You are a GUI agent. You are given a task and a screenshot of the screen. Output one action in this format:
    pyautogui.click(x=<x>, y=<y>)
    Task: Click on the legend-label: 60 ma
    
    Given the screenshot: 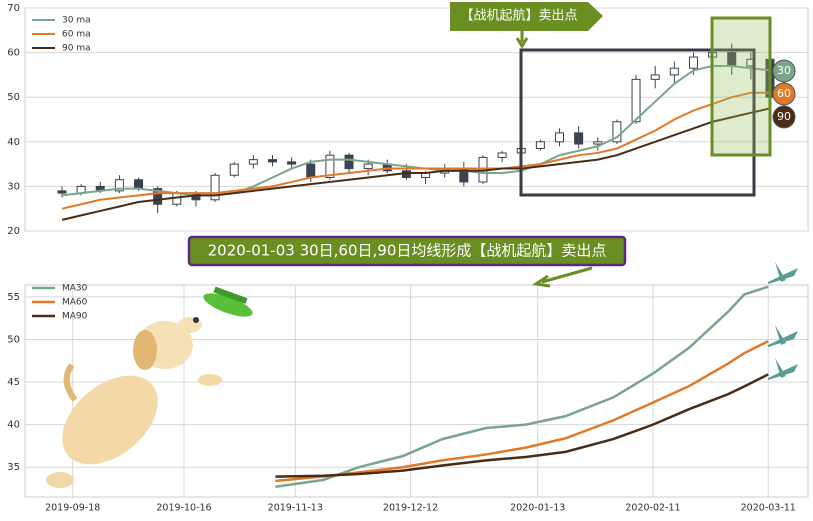 What is the action you would take?
    pyautogui.click(x=76, y=35)
    